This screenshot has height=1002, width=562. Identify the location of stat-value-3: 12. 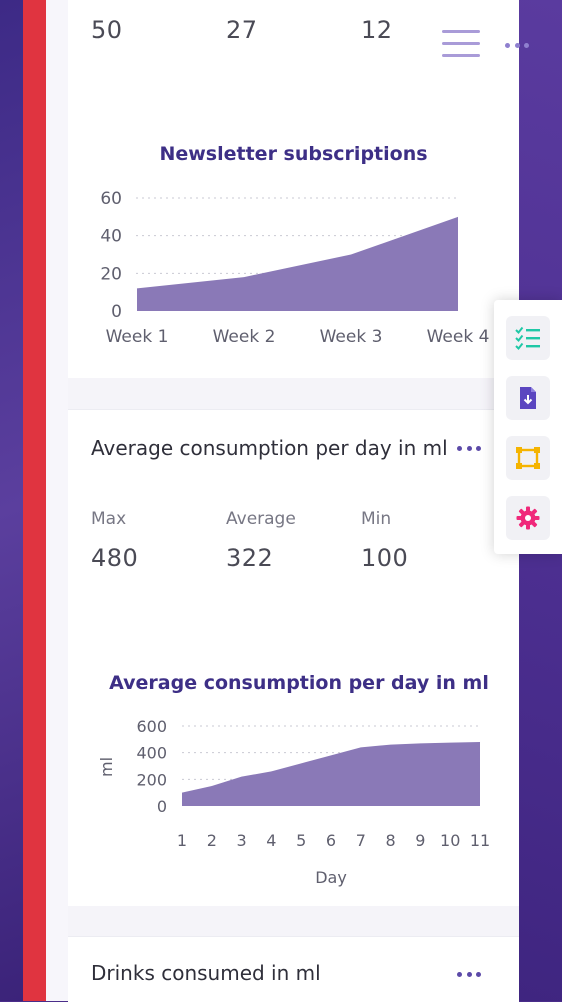
(377, 30).